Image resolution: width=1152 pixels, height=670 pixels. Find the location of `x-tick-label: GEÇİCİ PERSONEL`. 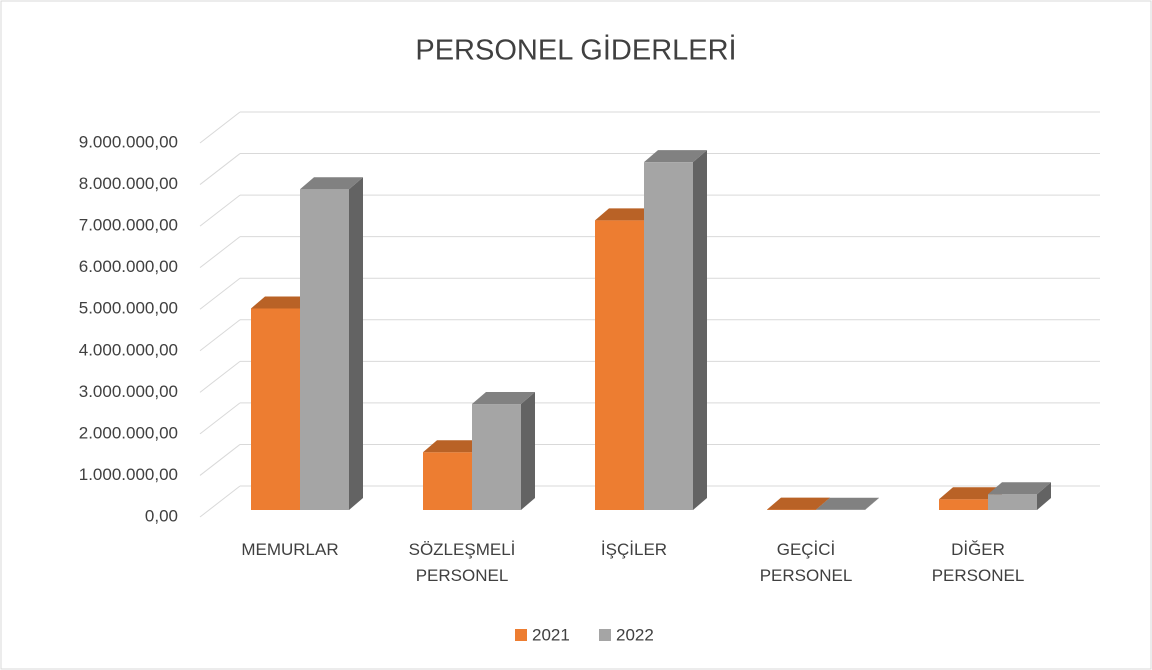

x-tick-label: GEÇİCİ PERSONEL is located at coordinates (806, 562).